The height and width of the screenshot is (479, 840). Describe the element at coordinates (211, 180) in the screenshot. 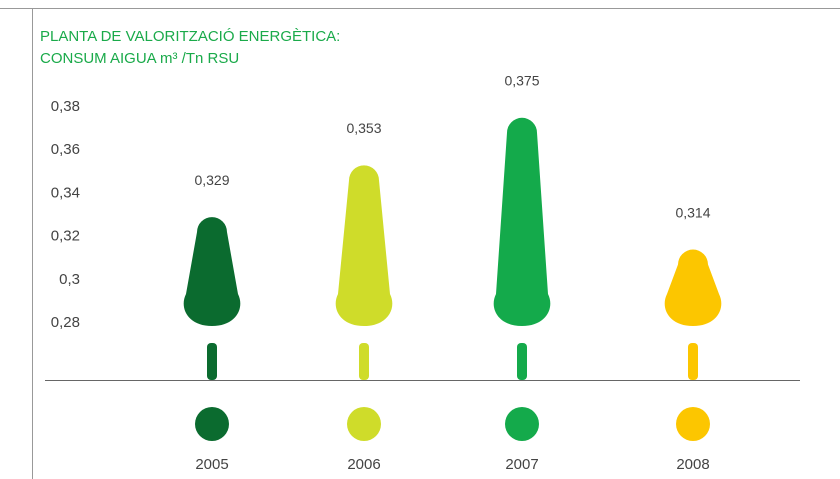

I see `value-label: 0,329` at that location.